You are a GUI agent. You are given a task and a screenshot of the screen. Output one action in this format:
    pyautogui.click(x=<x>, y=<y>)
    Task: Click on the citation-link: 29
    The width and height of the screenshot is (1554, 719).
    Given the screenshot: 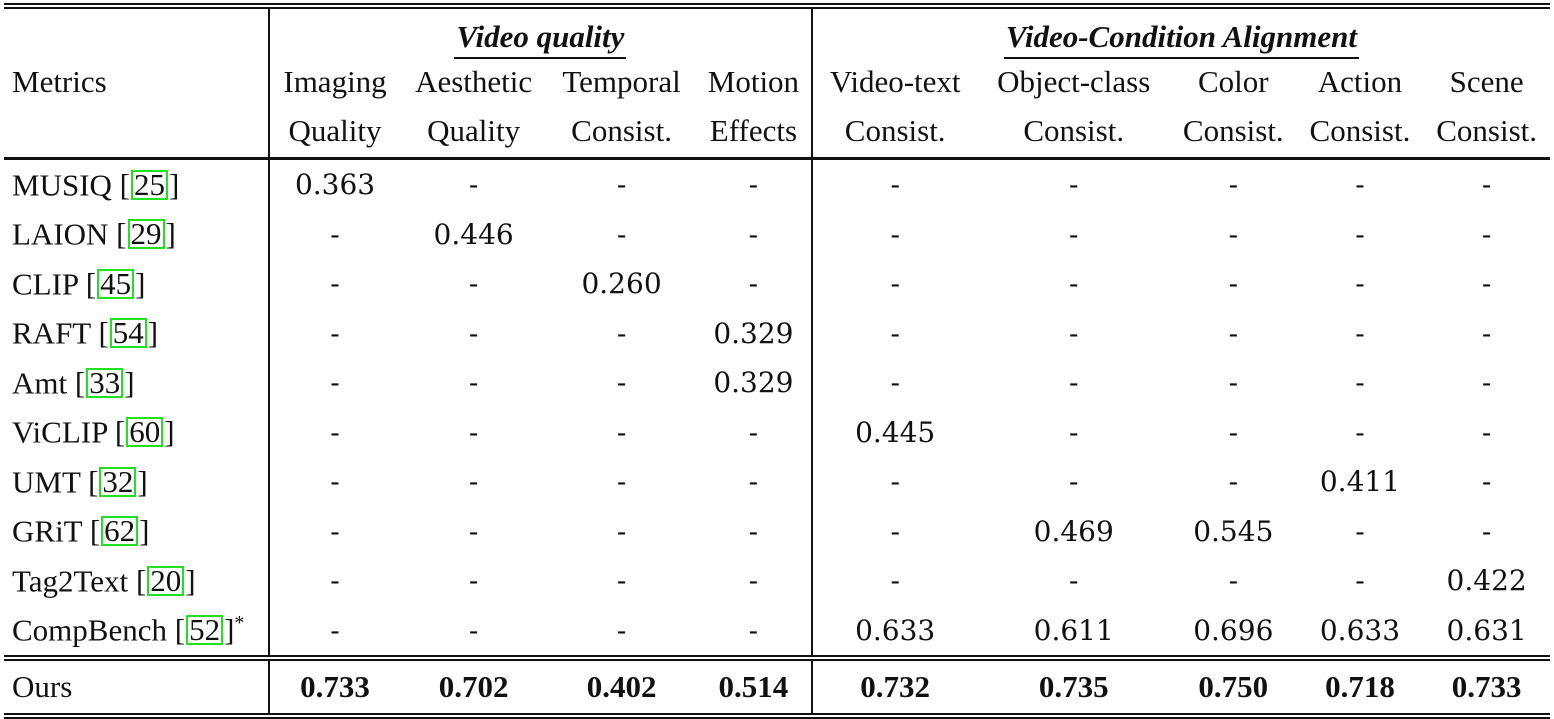 What is the action you would take?
    pyautogui.click(x=146, y=234)
    